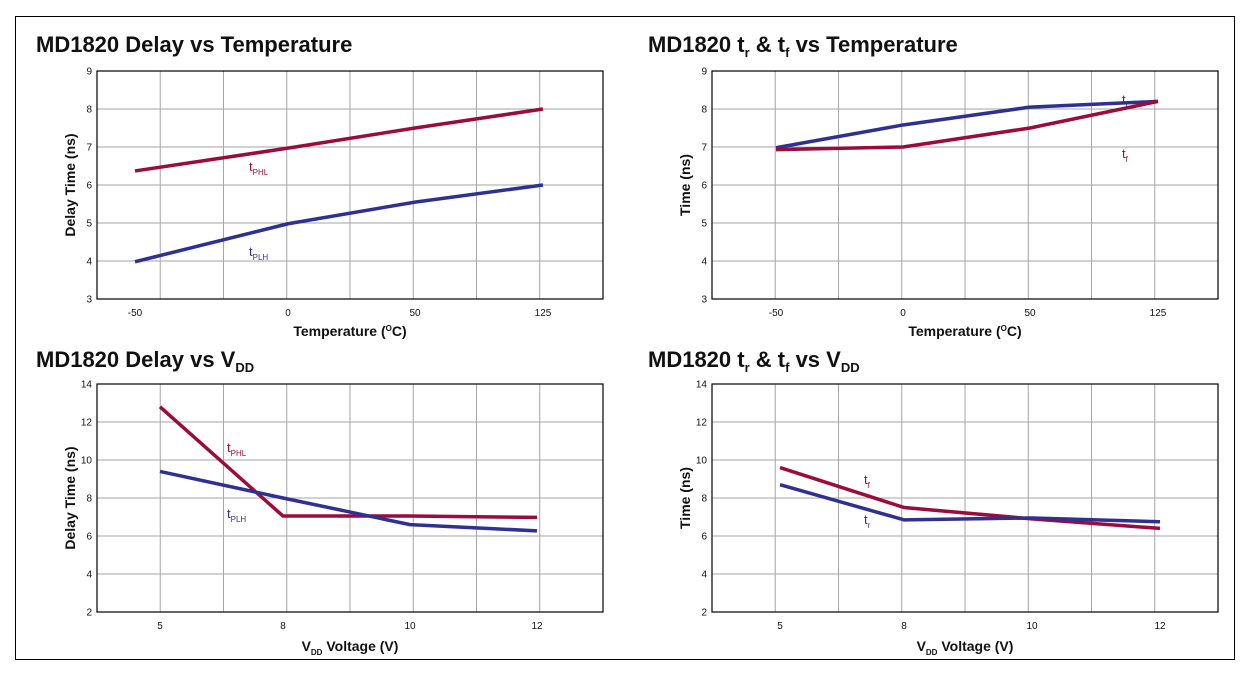 This screenshot has width=1253, height=679. Describe the element at coordinates (145, 361) in the screenshot. I see `chart-3-title: MD1820 Delay vs VDD` at that location.